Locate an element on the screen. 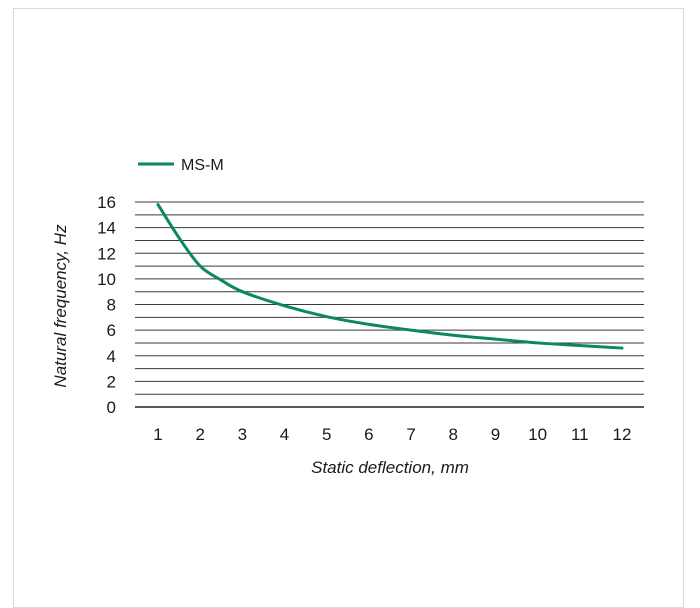 This screenshot has width=700, height=608. y-tick-label: 14 is located at coordinates (106, 228).